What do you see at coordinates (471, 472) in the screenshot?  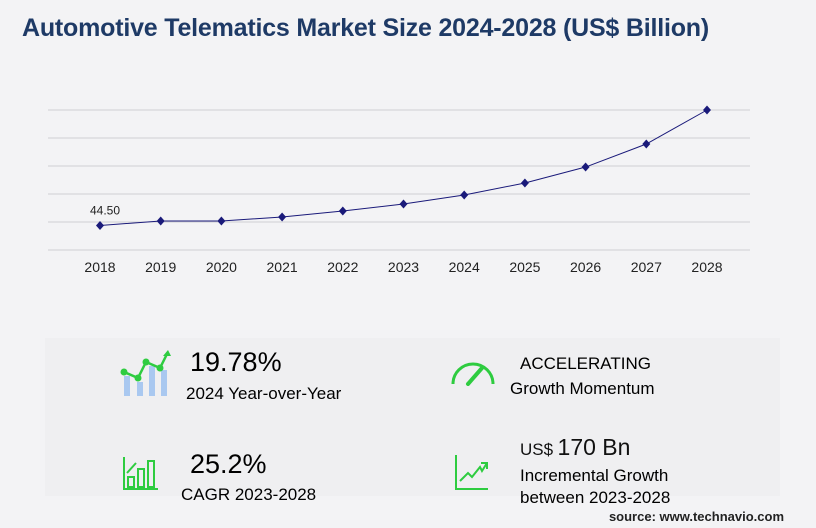 I see `trend-up-icon` at bounding box center [471, 472].